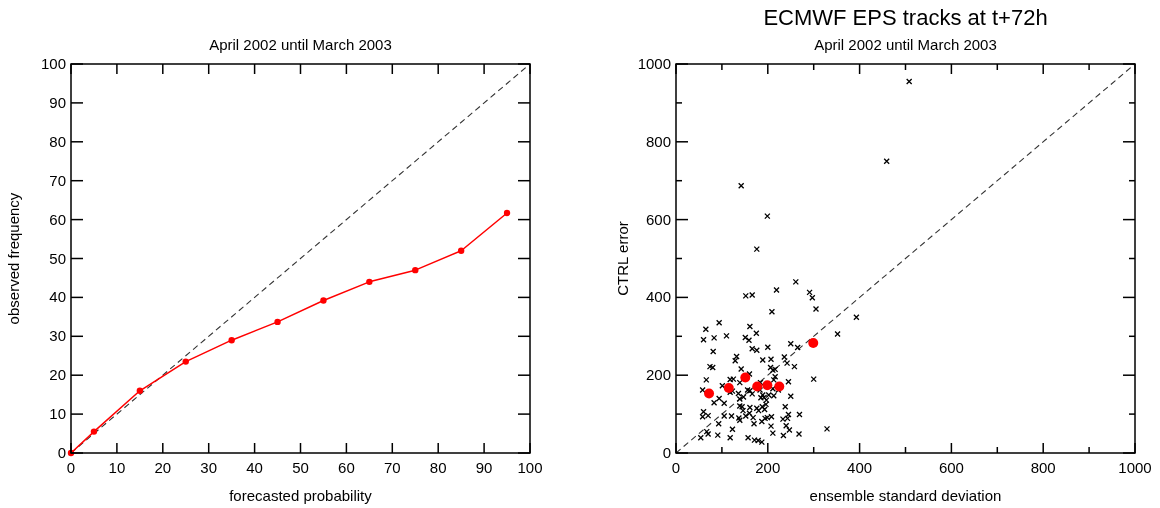  Describe the element at coordinates (300, 467) in the screenshot. I see `x-tick-label: 50` at that location.